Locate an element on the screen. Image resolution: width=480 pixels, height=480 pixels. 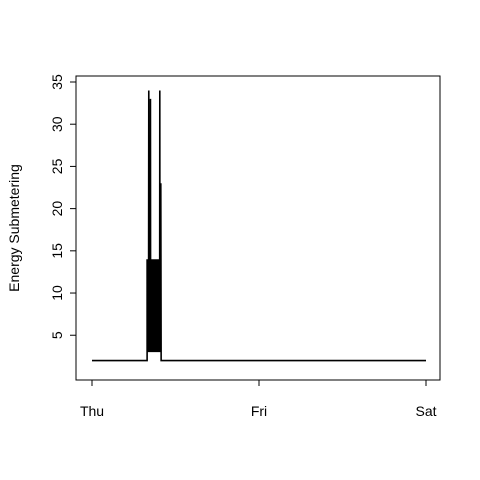
y-axis: 5 10 15 20 25 30 35 is located at coordinates (63, 206).